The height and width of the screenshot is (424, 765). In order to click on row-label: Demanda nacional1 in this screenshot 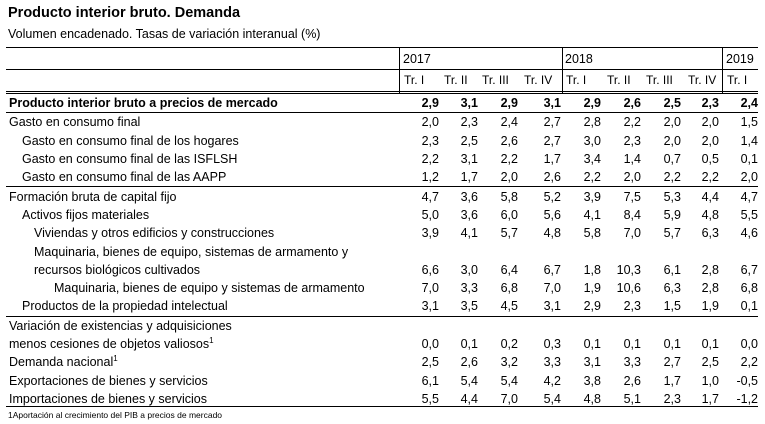, I will do `click(202, 362)`.